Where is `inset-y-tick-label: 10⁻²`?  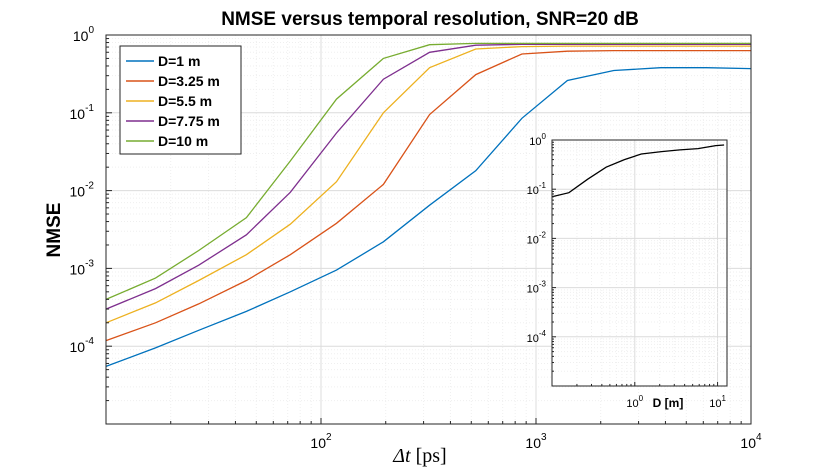
inset-y-tick-label: 10⁻² is located at coordinates (537, 238).